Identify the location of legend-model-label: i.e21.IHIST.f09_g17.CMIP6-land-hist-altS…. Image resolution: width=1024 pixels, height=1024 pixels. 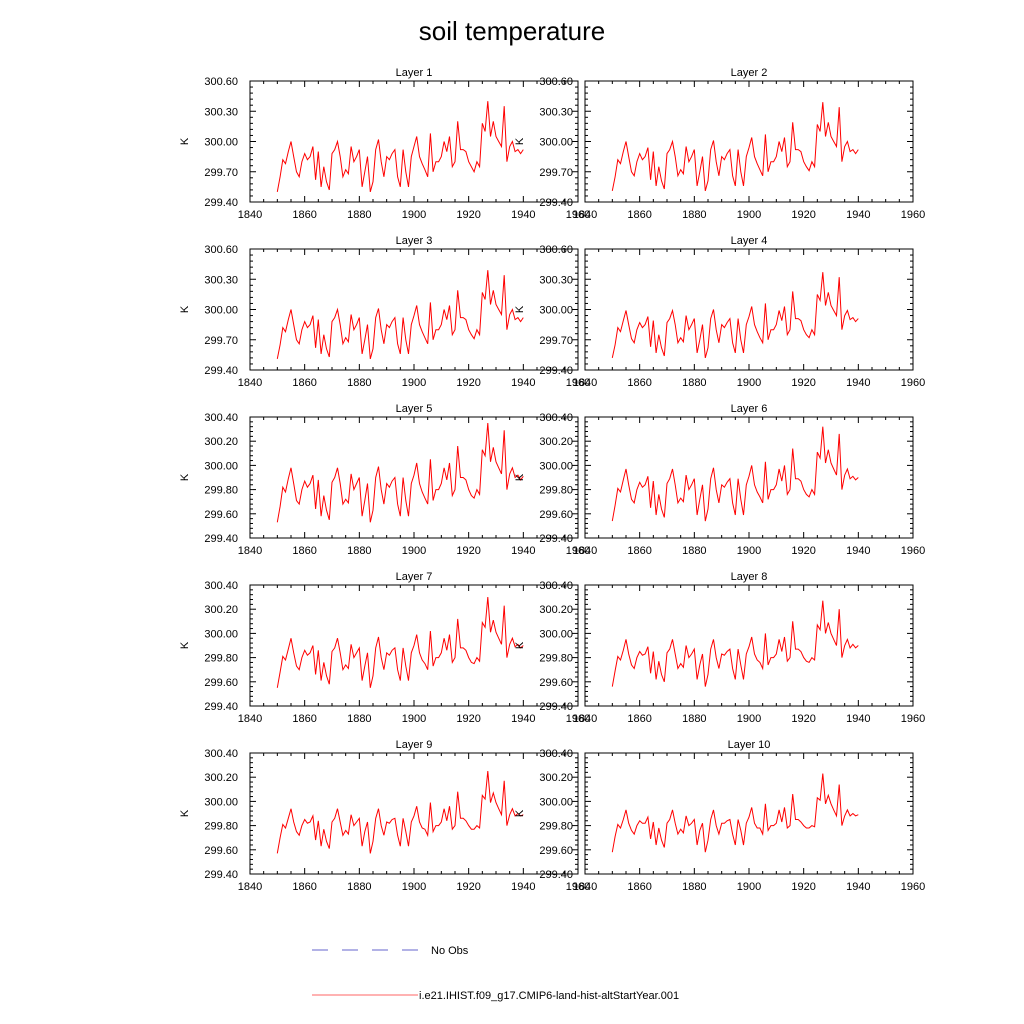
(549, 996).